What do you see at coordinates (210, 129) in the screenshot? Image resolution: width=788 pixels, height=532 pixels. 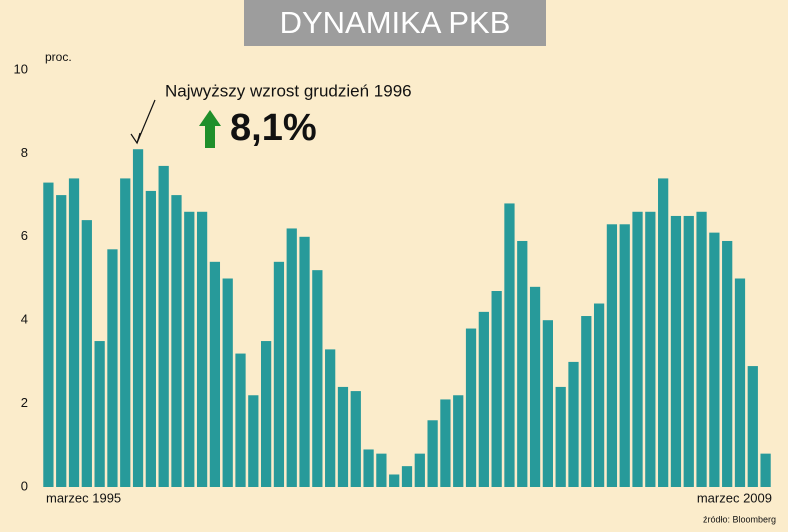 I see `up-arrow` at bounding box center [210, 129].